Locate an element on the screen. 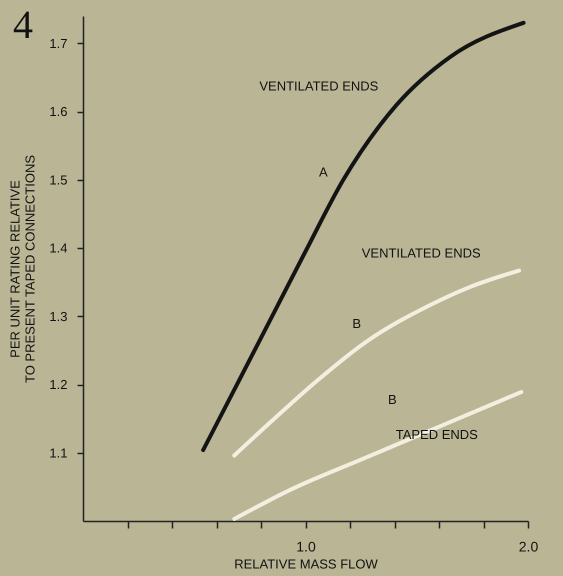 Image resolution: width=563 pixels, height=576 pixels. y-tick-label: 1.6 is located at coordinates (58, 112).